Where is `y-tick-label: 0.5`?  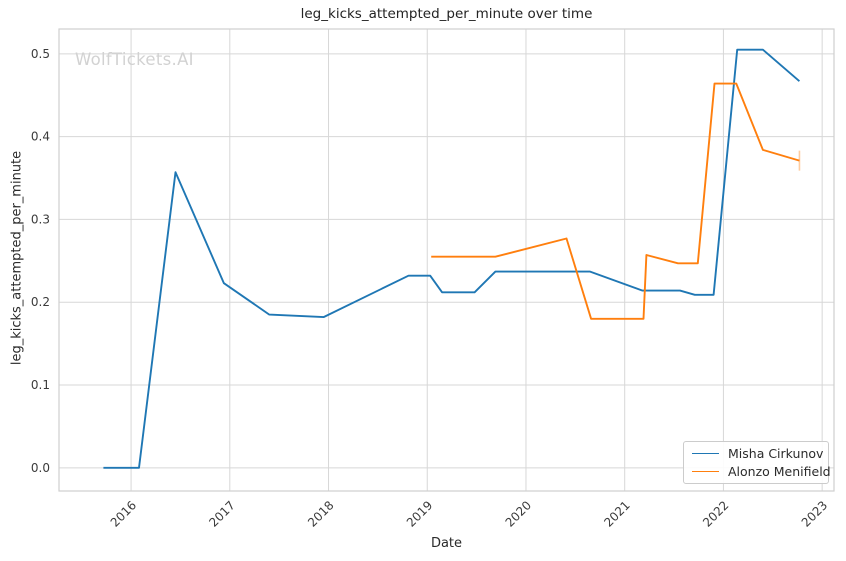
y-tick-label: 0.5 is located at coordinates (40, 54).